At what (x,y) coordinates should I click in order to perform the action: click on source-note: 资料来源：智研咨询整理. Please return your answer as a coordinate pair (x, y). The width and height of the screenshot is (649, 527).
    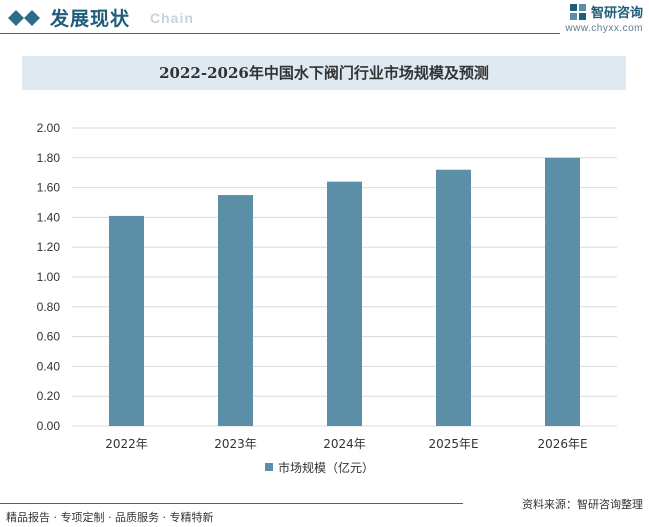
    Looking at the image, I should click on (582, 504).